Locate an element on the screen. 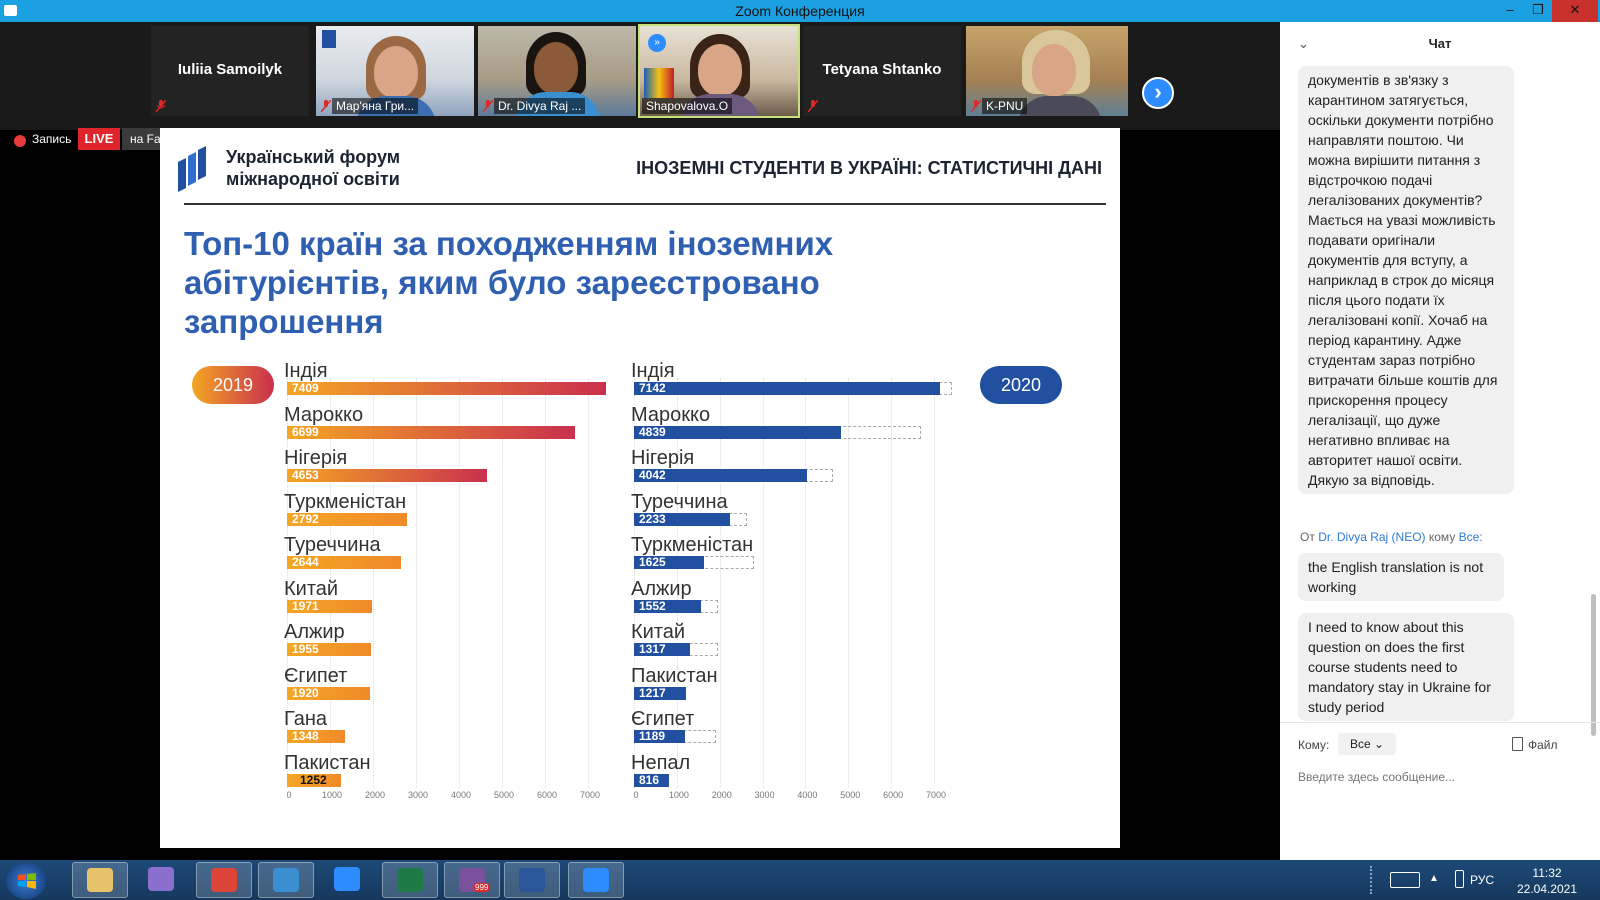 This screenshot has height=900, width=1600. chat-message: the English translation is not working is located at coordinates (1401, 577).